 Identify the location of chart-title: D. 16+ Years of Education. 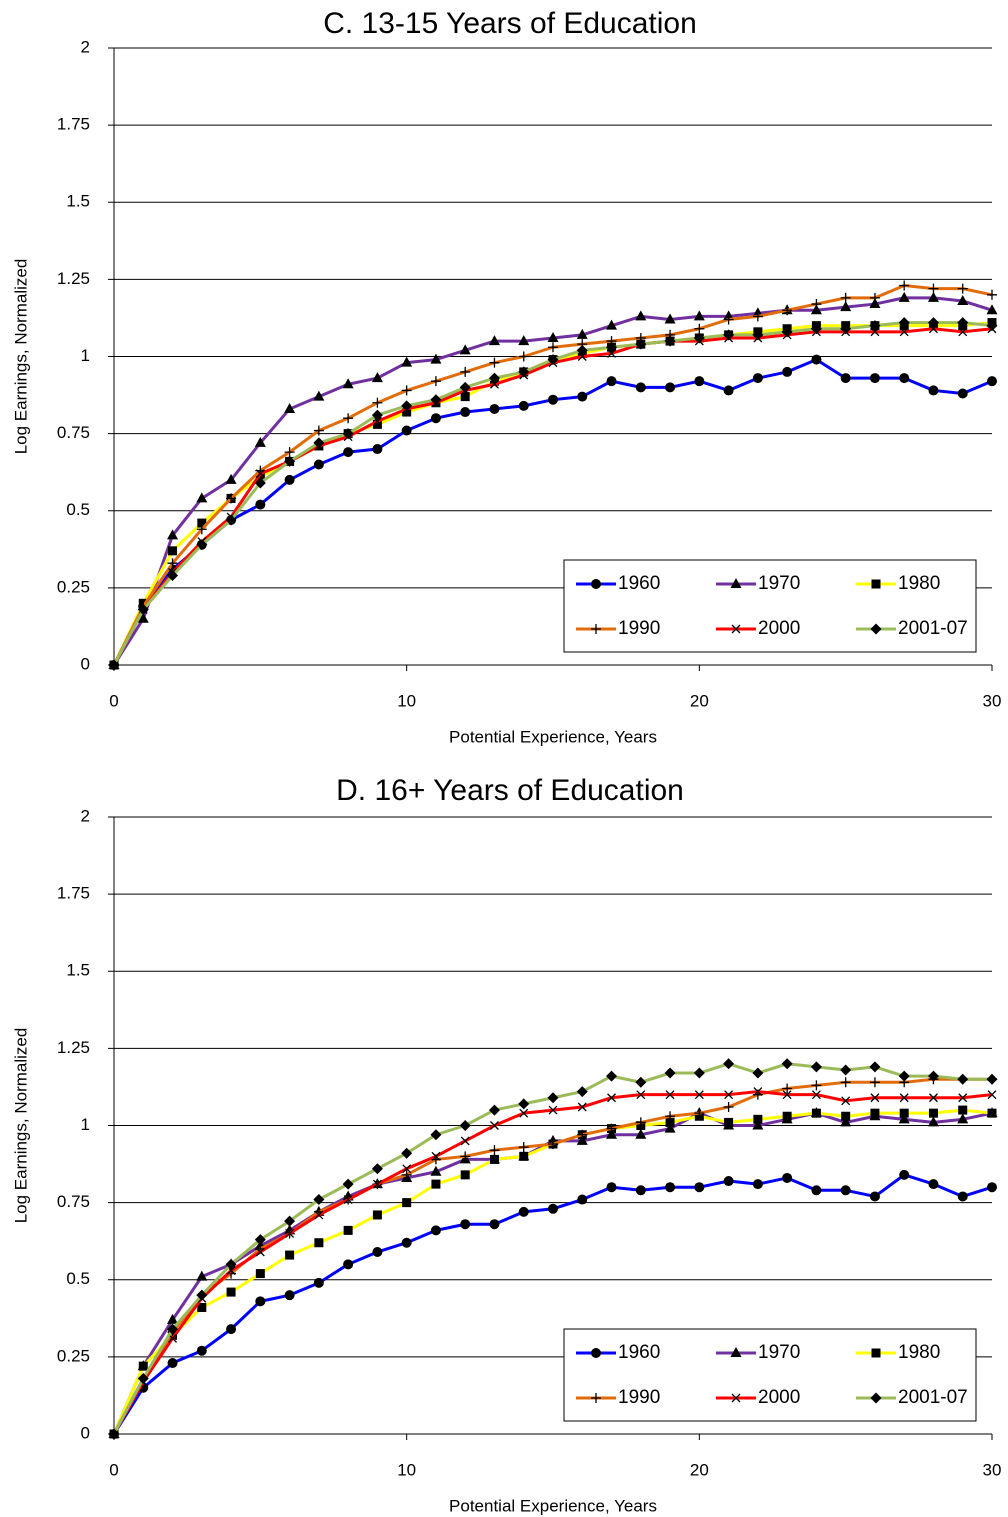
(510, 790).